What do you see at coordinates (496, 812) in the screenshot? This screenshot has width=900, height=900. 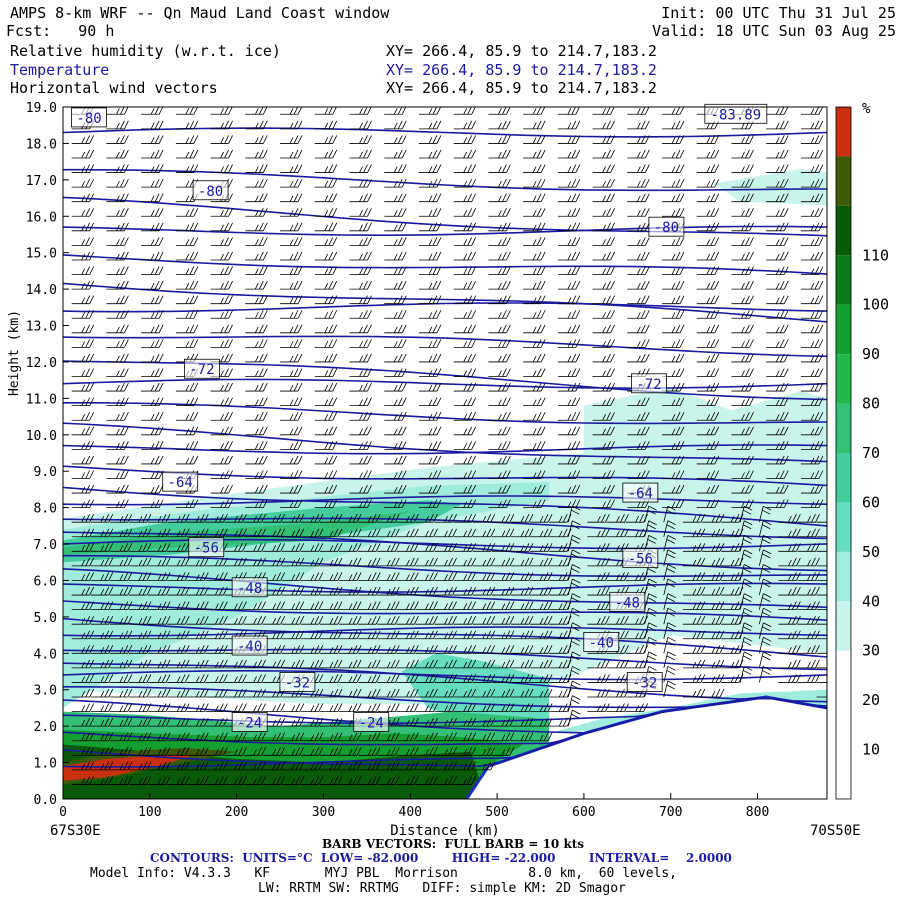 I see `x-tick-label: 500` at bounding box center [496, 812].